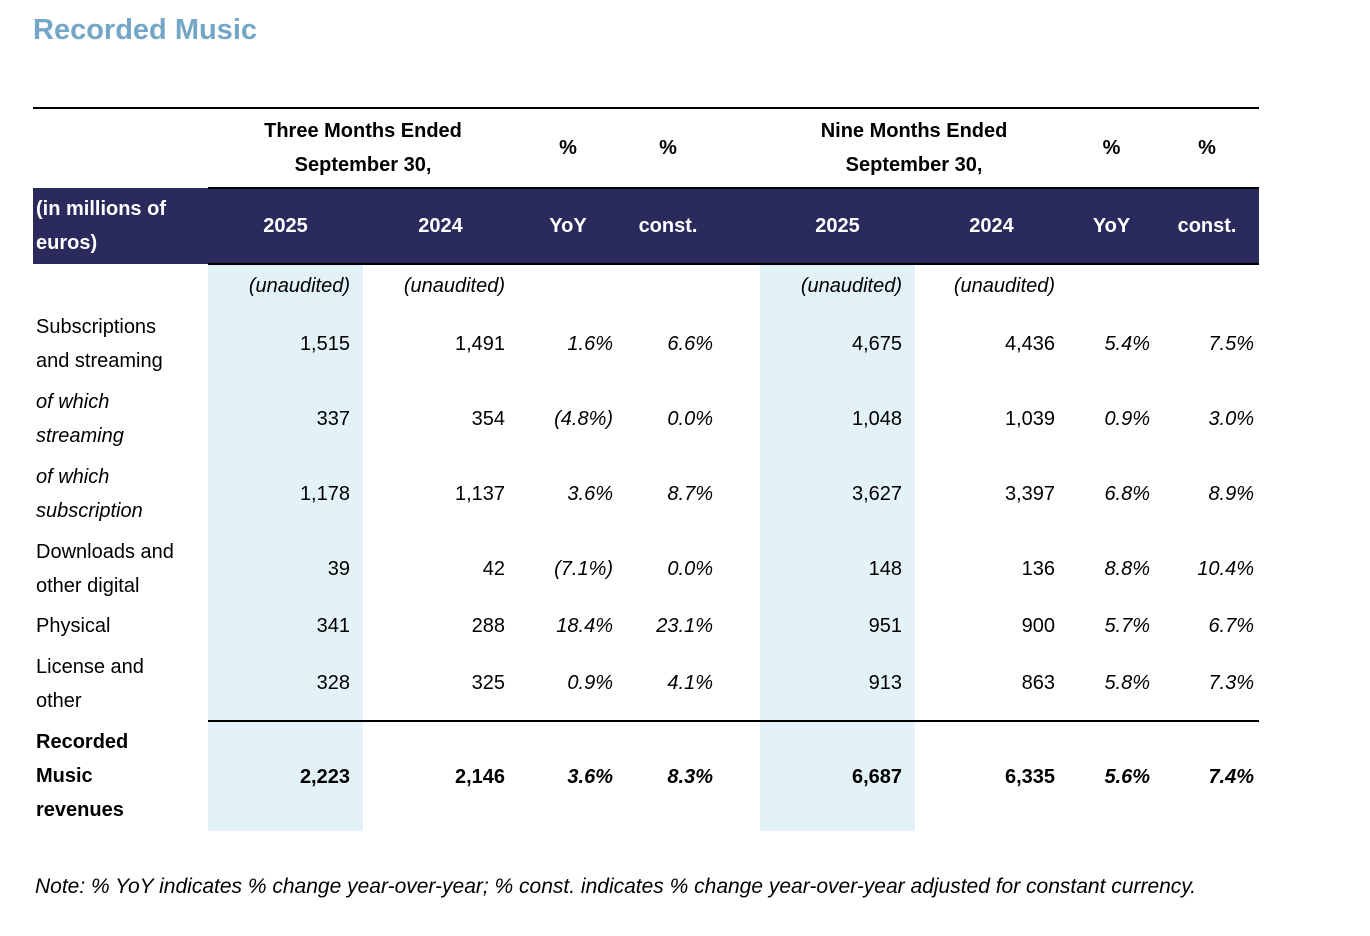  What do you see at coordinates (145, 30) in the screenshot?
I see `page-title: Recorded Music` at bounding box center [145, 30].